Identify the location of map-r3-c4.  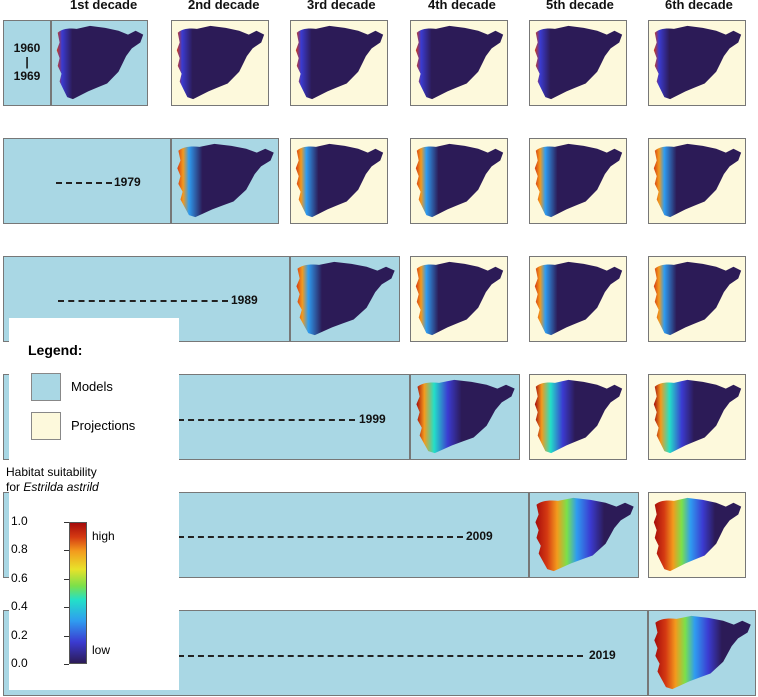
(459, 299).